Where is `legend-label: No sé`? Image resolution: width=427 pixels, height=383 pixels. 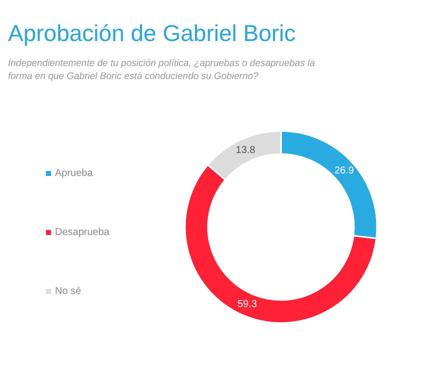 legend-label: No sé is located at coordinates (68, 291).